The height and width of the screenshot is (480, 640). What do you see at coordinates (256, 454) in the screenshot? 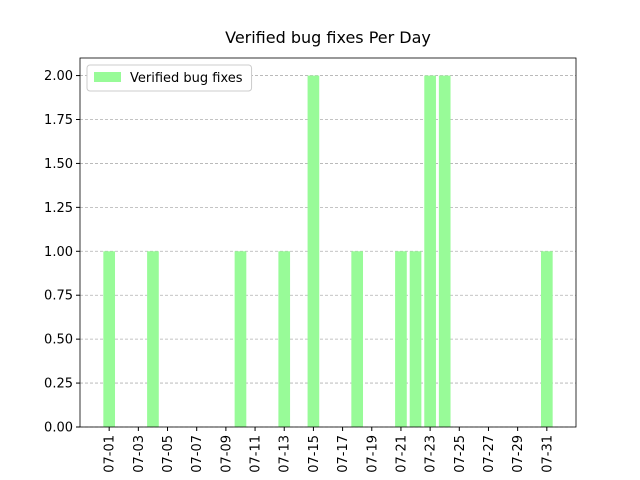
I see `x-tick-label: 07-11` at bounding box center [256, 454].